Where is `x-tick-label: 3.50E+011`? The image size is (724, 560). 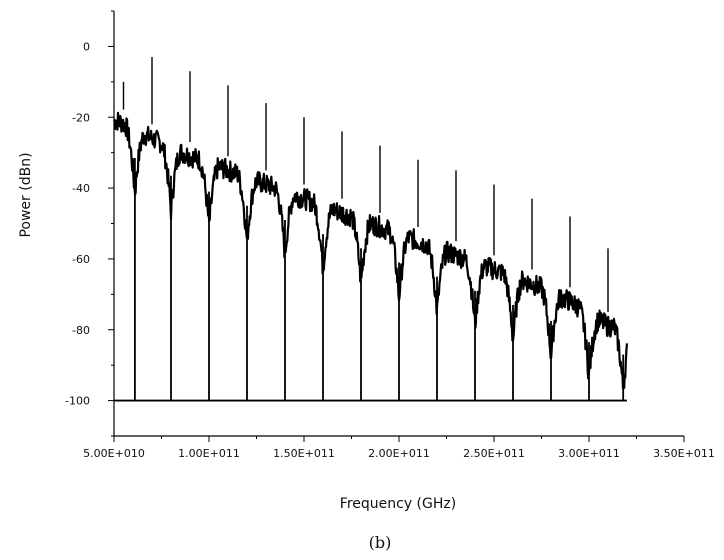
x-tick-label: 3.50E+011 is located at coordinates (684, 453).